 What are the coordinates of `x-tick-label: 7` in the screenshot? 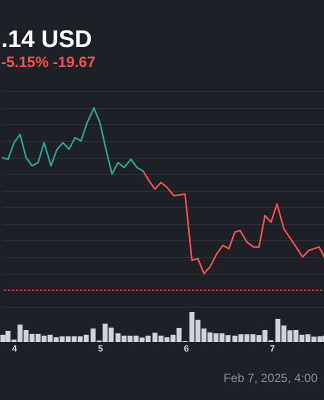 It's located at (272, 349).